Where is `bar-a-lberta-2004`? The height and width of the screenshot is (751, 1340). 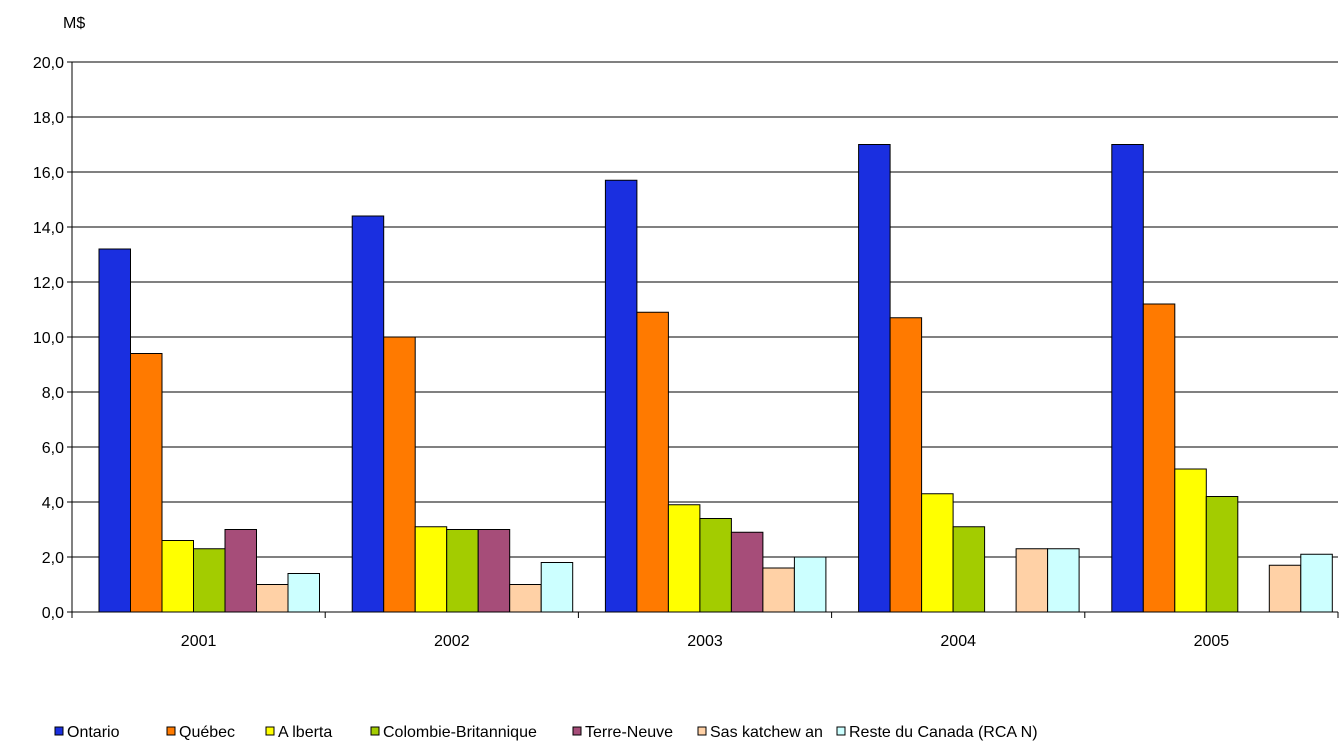
bar-a-lberta-2004 is located at coordinates (937, 553).